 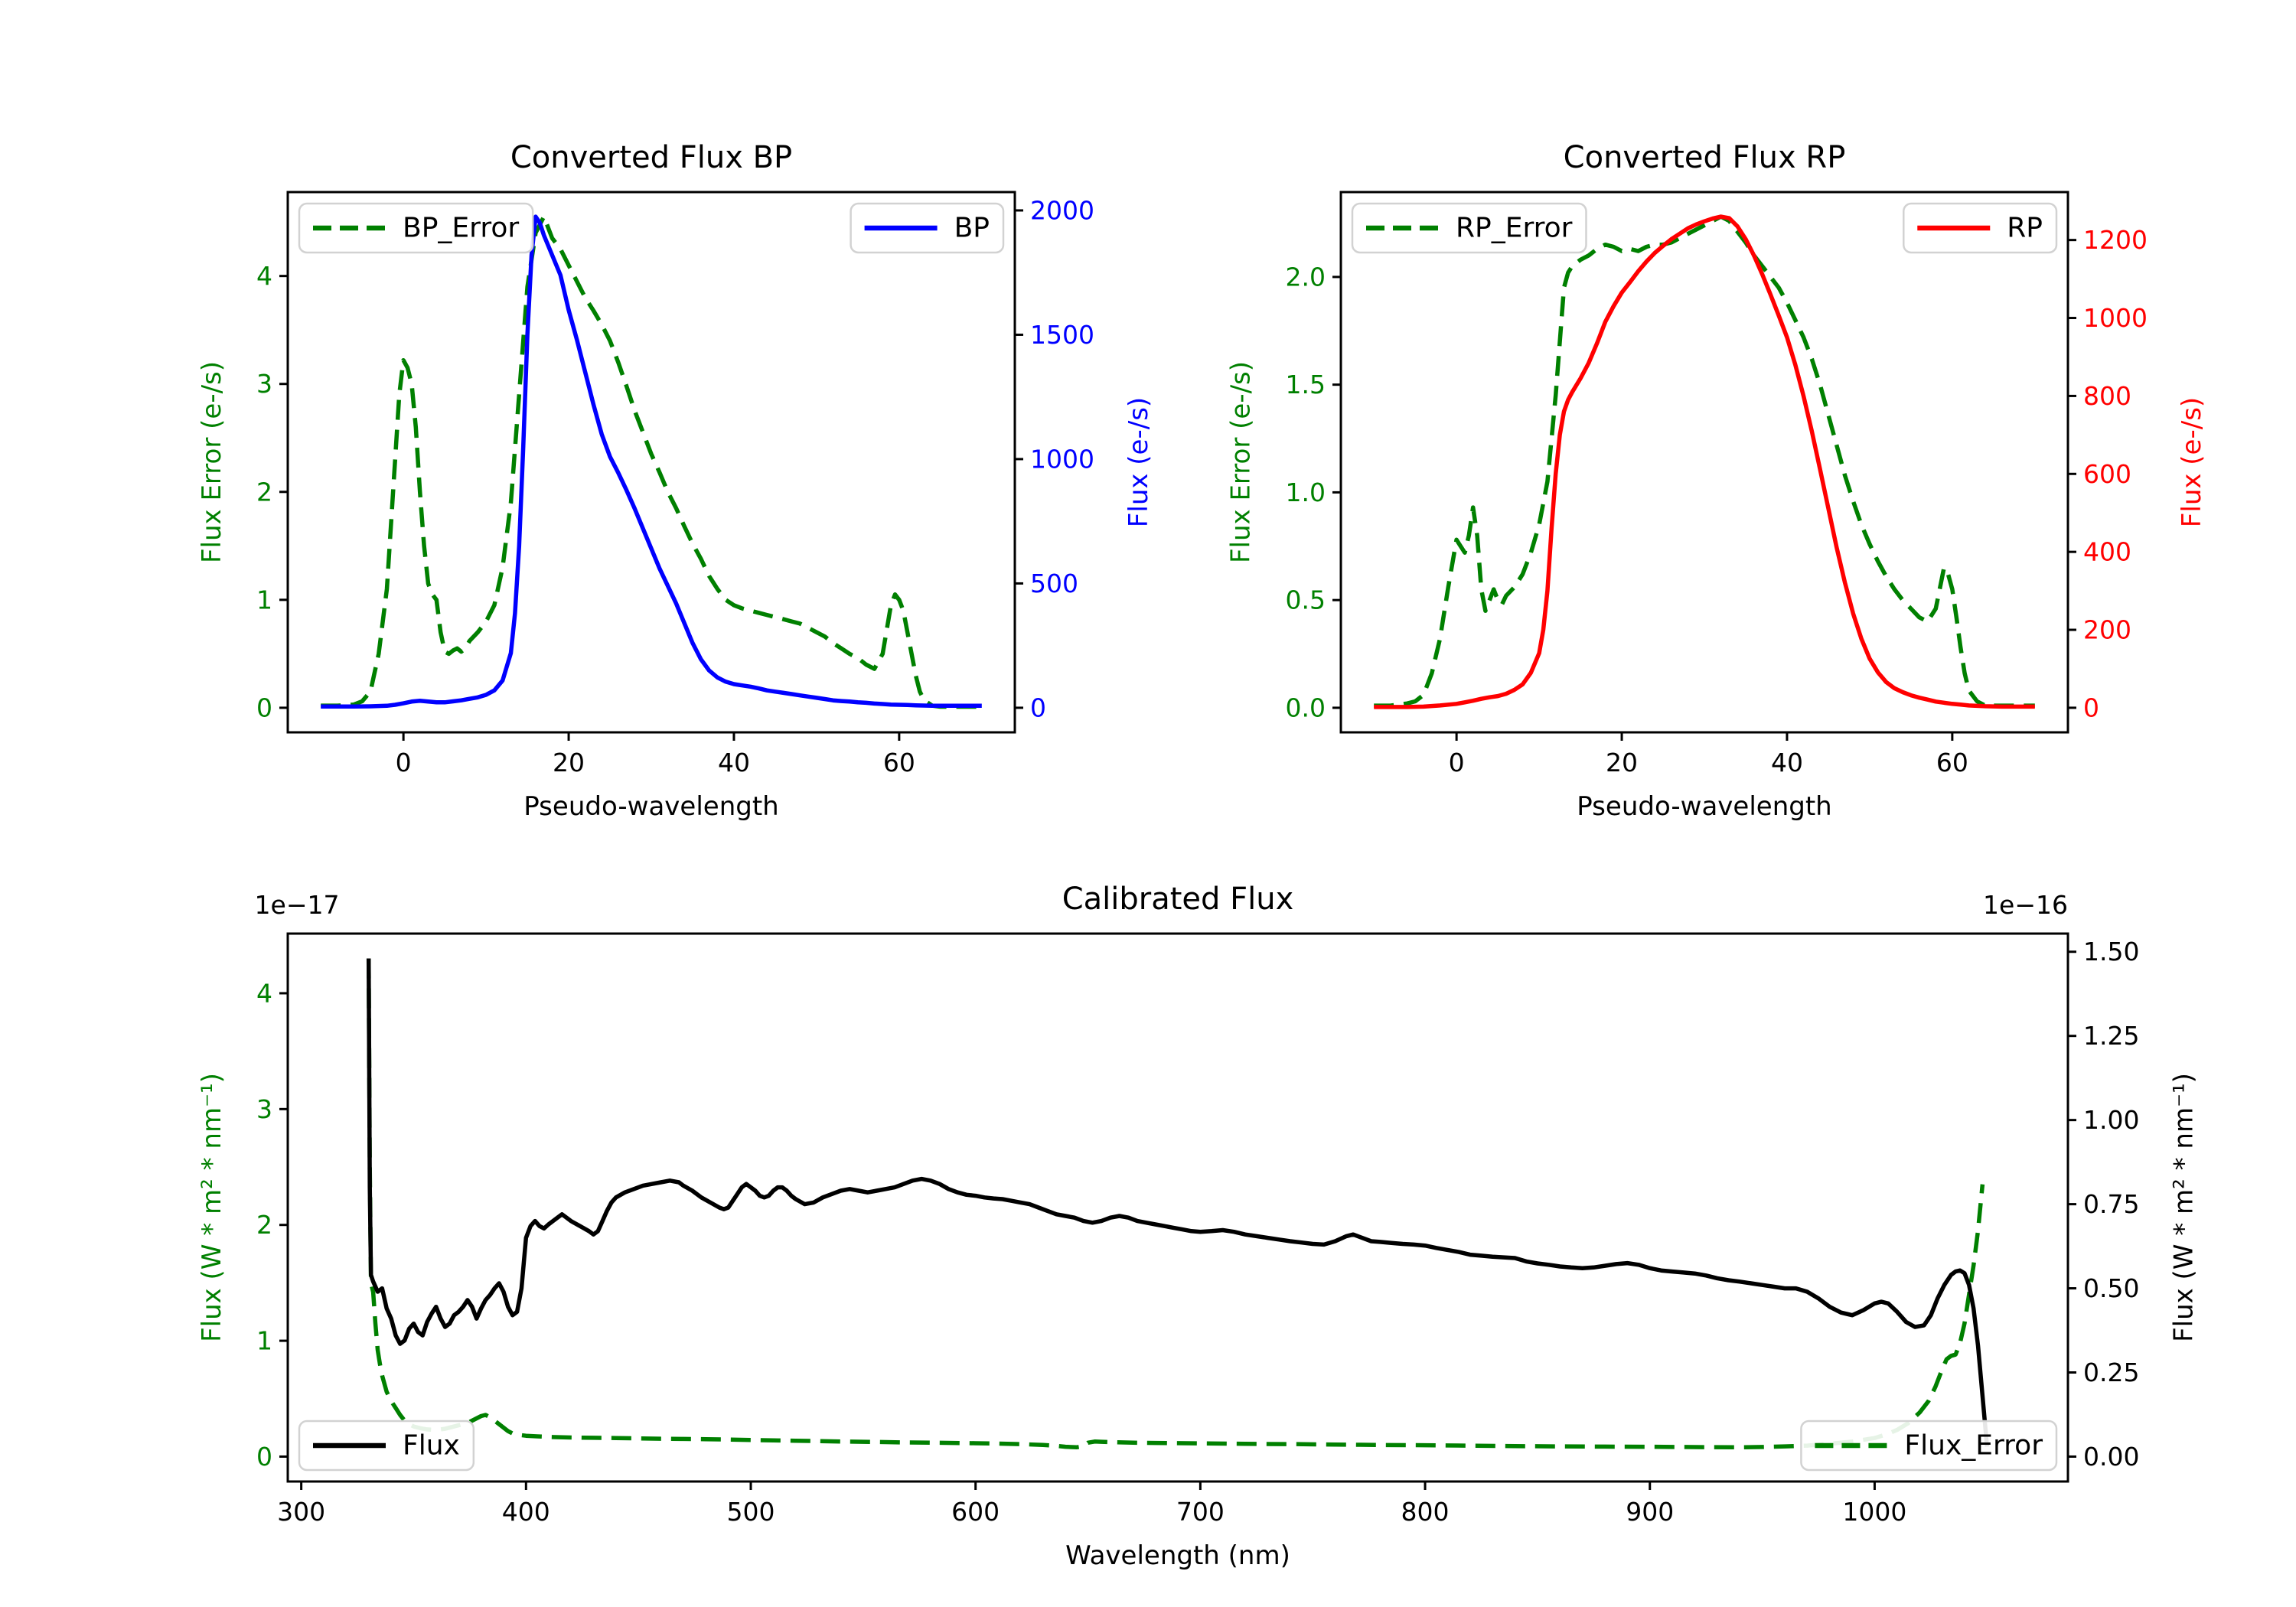 I want to click on x-tick-label: 800, so click(x=1425, y=1512).